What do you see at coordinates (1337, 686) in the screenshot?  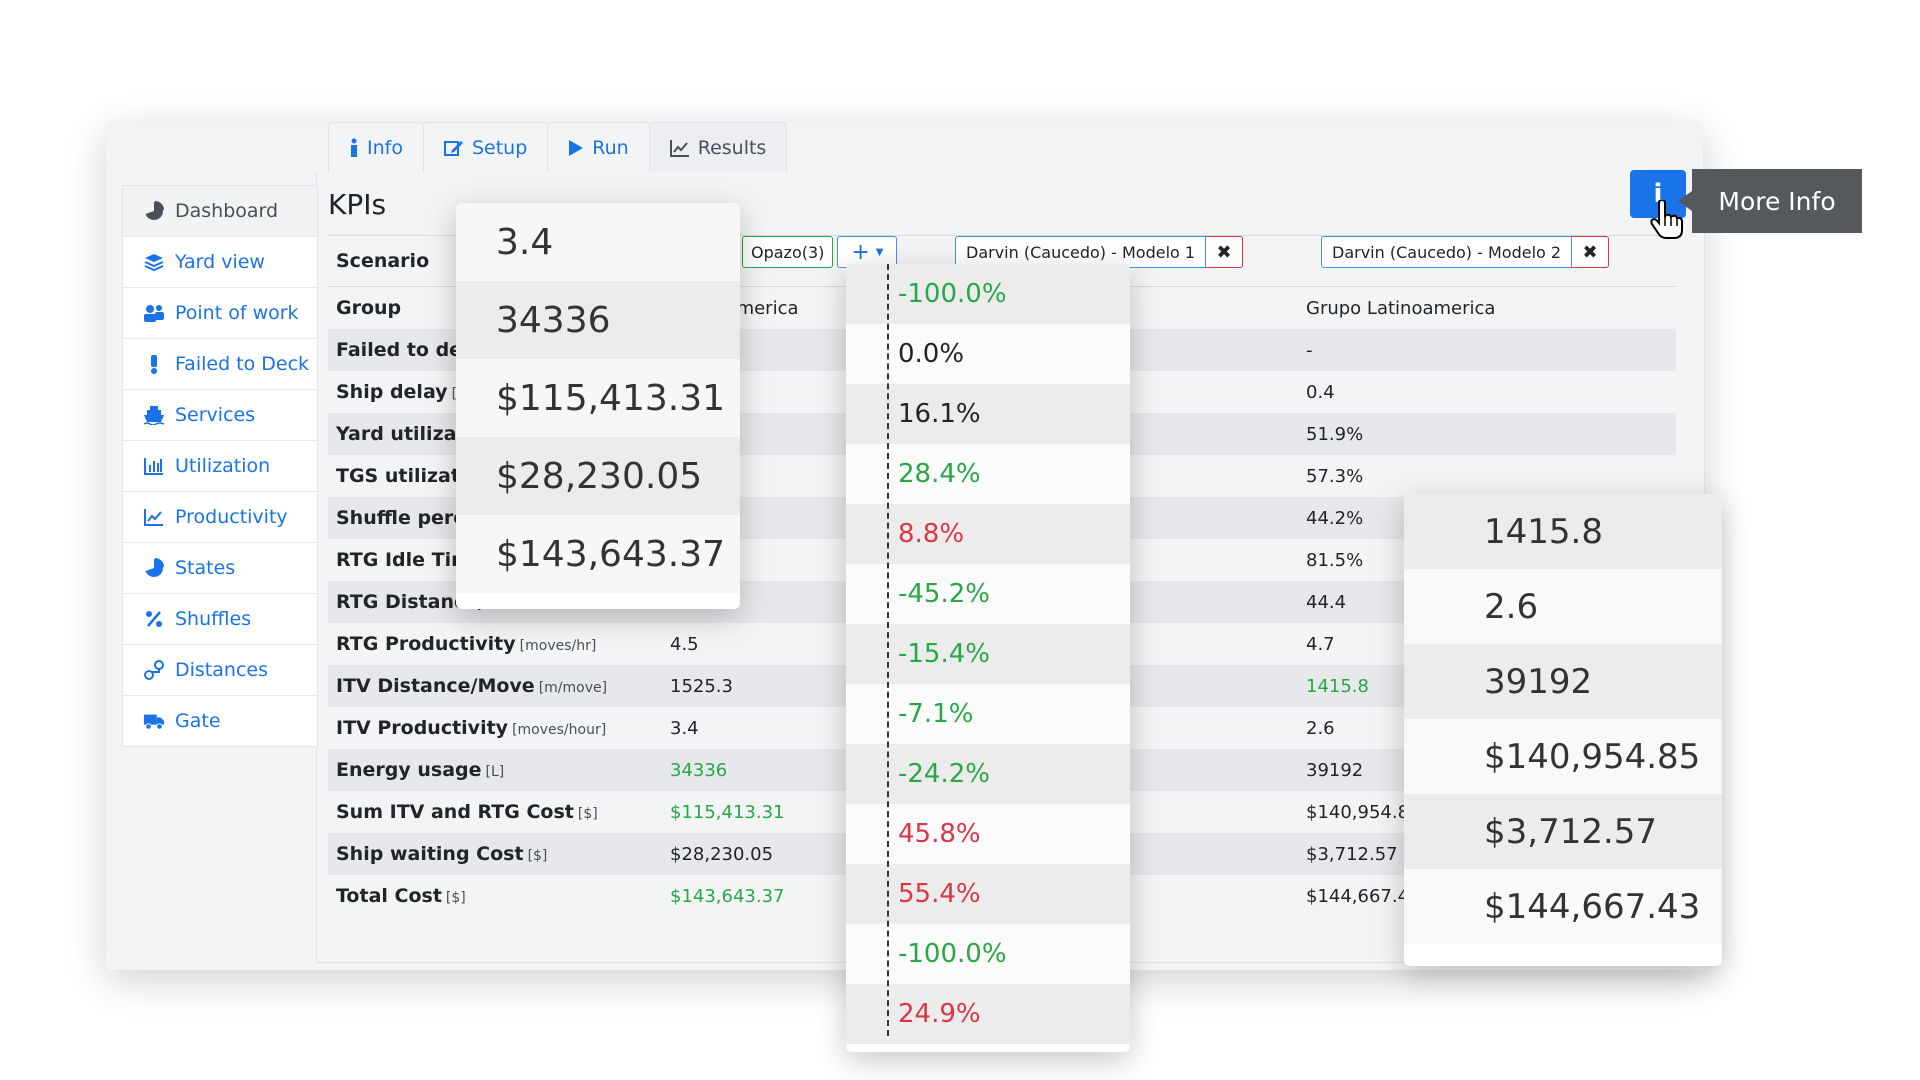 I see `kpi-value-scenario-3: 1415.8` at bounding box center [1337, 686].